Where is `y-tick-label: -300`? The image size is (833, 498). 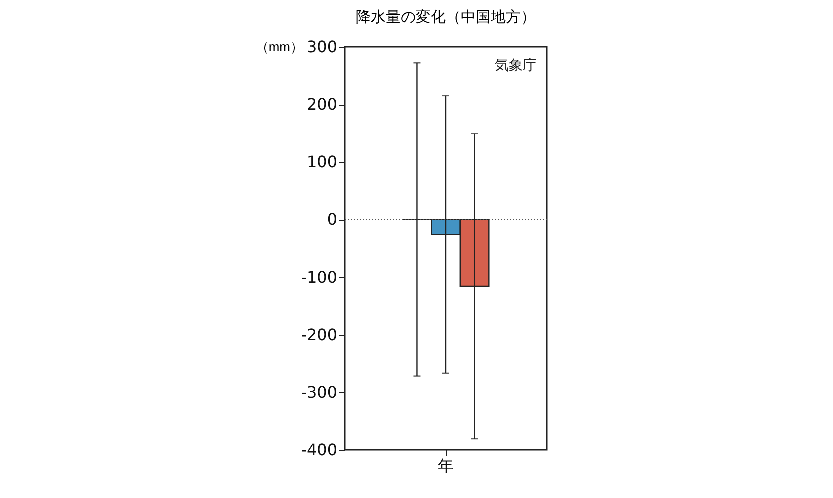 y-tick-label: -300 is located at coordinates (319, 392).